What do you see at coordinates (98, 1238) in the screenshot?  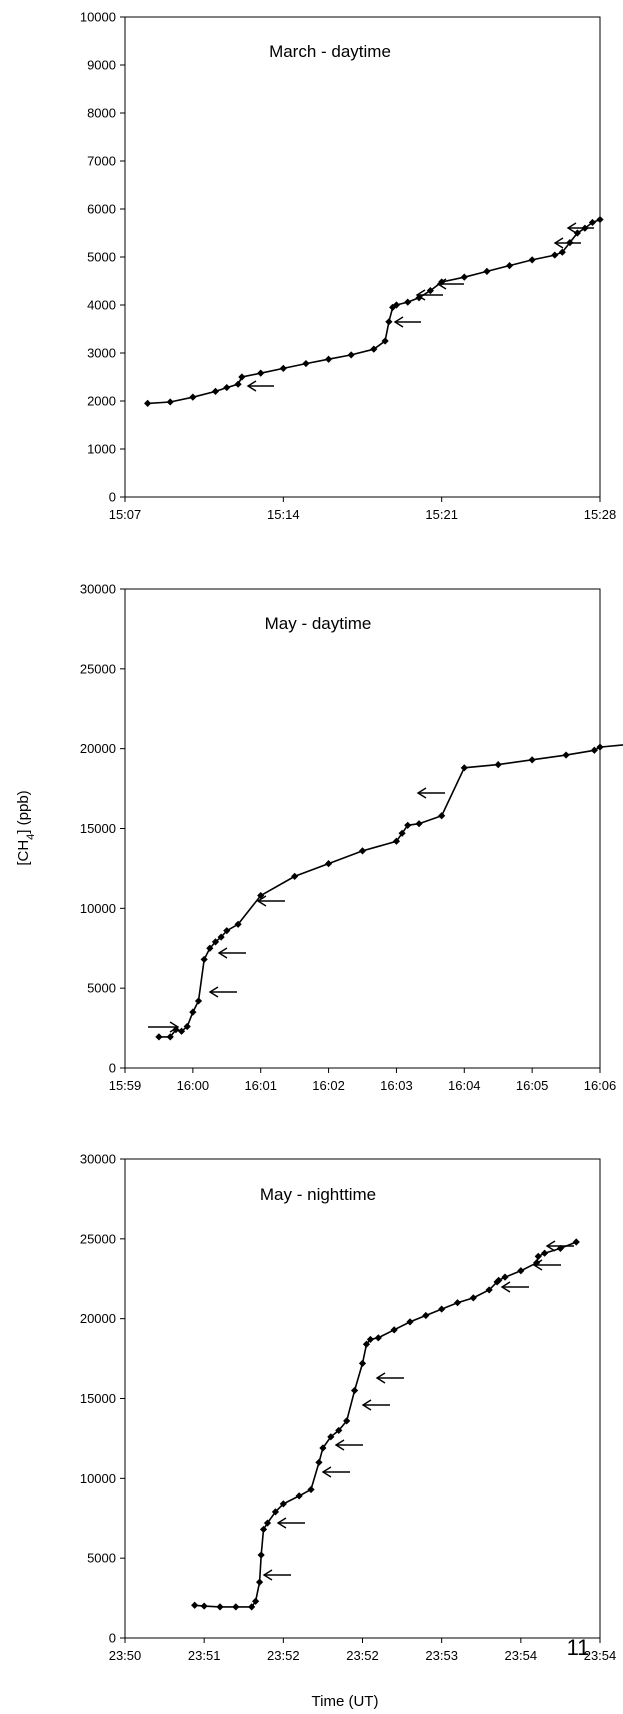 I see `y-tick-label: 25000` at bounding box center [98, 1238].